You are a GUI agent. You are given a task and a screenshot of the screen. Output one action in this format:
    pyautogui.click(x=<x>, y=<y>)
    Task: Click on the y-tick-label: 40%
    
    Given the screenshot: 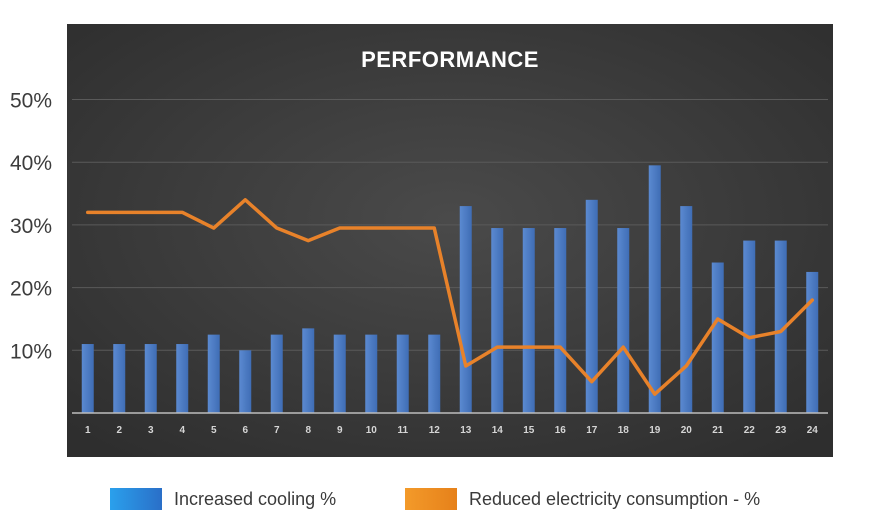 What is the action you would take?
    pyautogui.click(x=31, y=163)
    